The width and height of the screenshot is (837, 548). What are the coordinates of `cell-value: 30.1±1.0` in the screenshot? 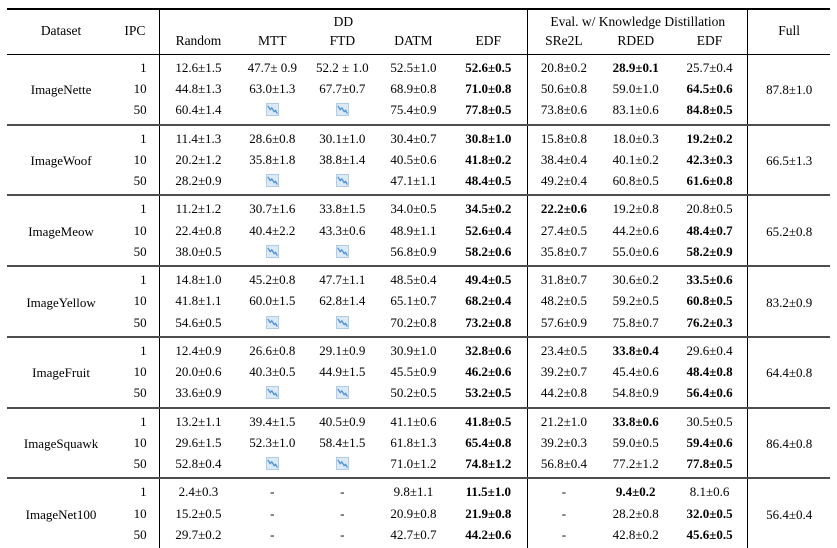 It's located at (342, 138).